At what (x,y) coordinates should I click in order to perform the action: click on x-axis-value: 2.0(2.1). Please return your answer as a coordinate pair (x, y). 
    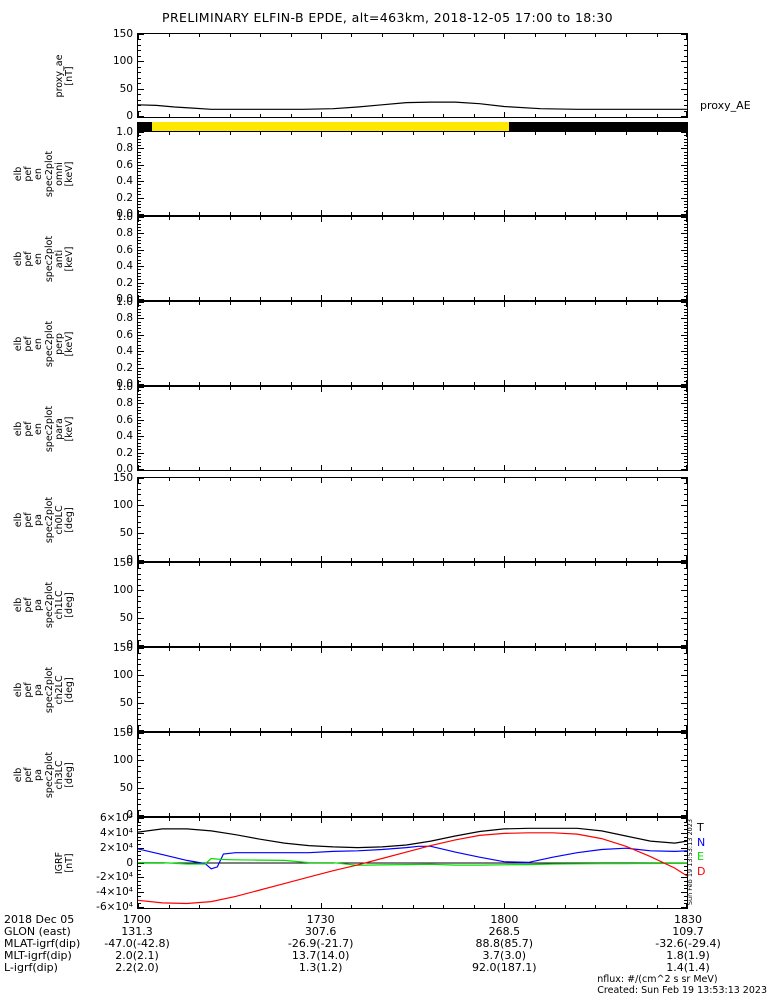
    Looking at the image, I should click on (137, 955).